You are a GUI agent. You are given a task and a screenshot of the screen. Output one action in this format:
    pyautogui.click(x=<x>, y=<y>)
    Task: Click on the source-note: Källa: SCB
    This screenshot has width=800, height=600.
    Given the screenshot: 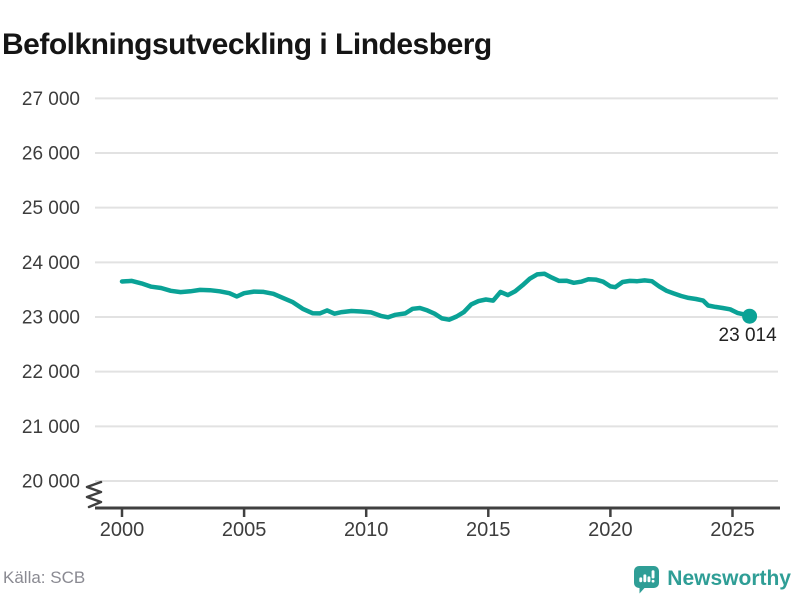 What is the action you would take?
    pyautogui.click(x=44, y=577)
    